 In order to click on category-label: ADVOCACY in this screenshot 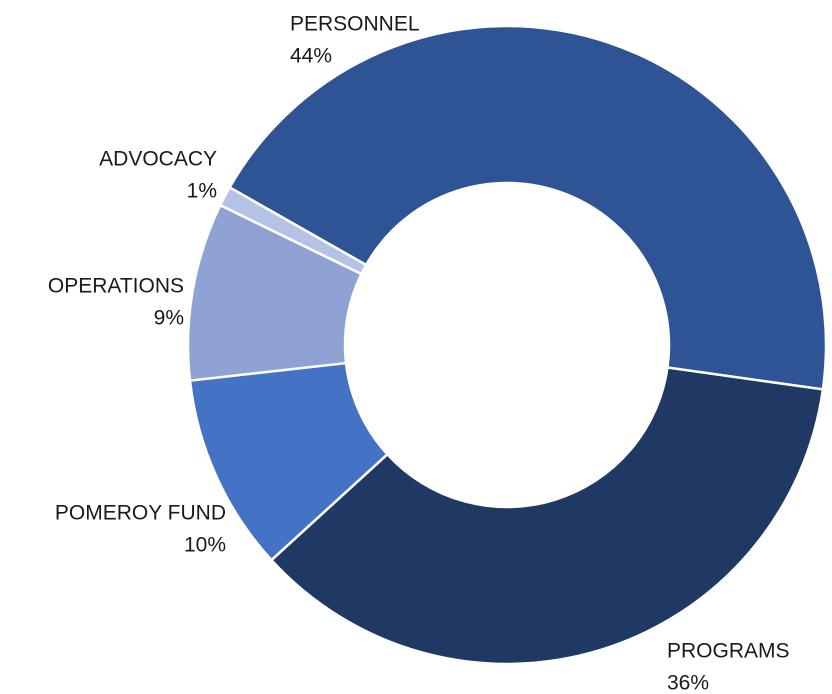, I will do `click(158, 159)`.